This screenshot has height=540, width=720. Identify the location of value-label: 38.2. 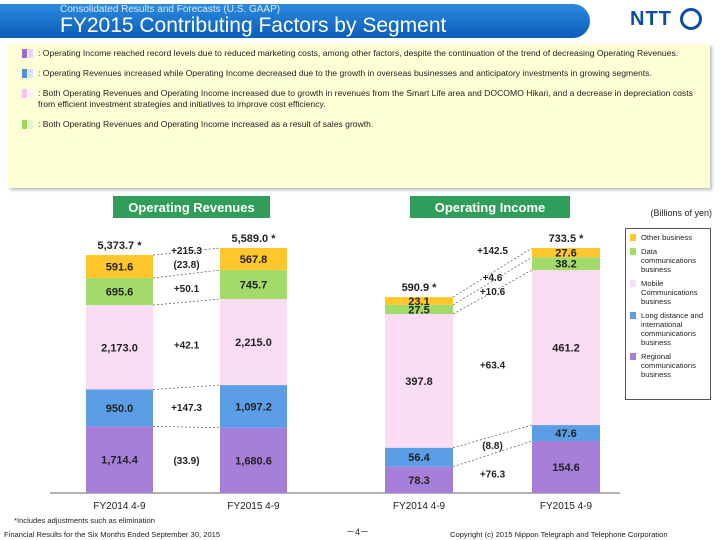
(565, 265).